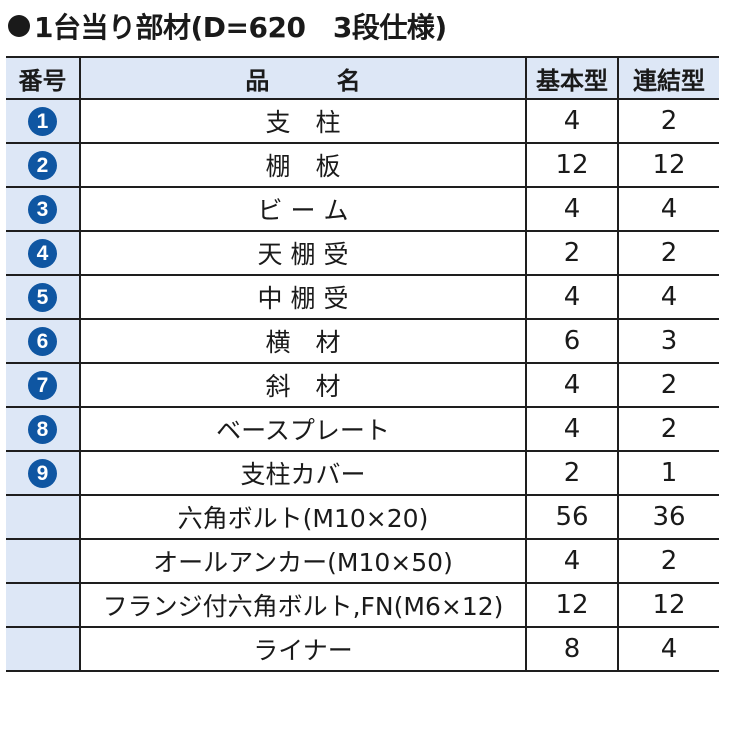 This screenshot has width=732, height=737. What do you see at coordinates (302, 517) in the screenshot?
I see `part-name: 六角ボルト(M10×20)` at bounding box center [302, 517].